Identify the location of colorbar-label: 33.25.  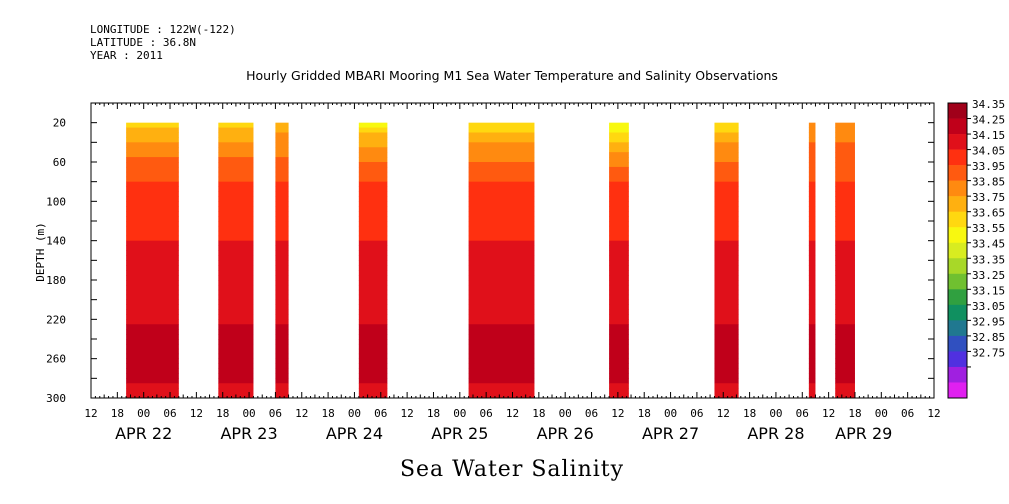
(988, 275).